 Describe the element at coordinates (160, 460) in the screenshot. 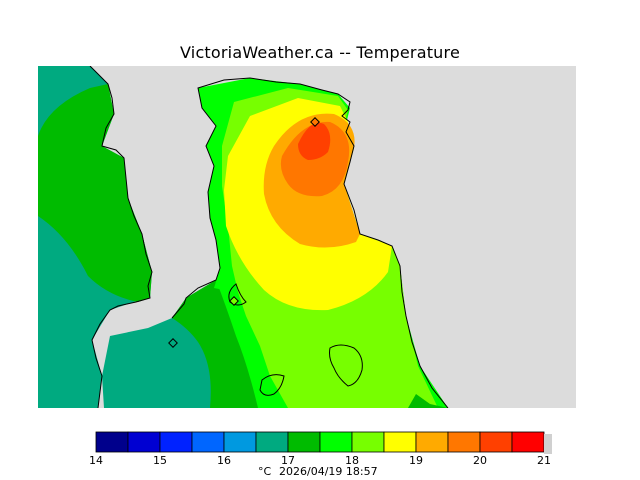

I see `legend-tick-label: 15` at that location.